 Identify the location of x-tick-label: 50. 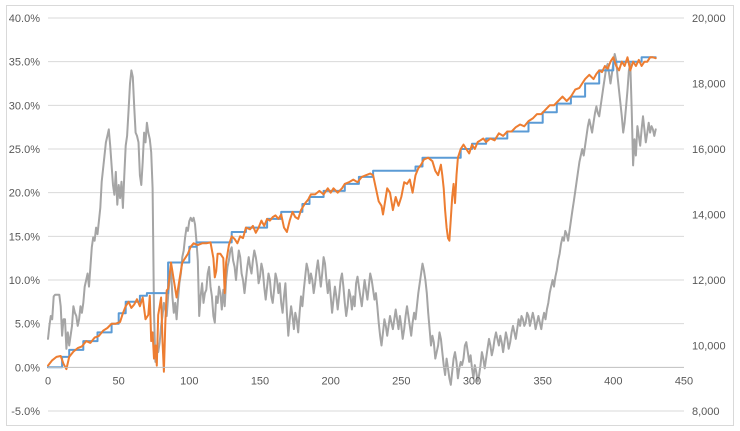
(119, 381).